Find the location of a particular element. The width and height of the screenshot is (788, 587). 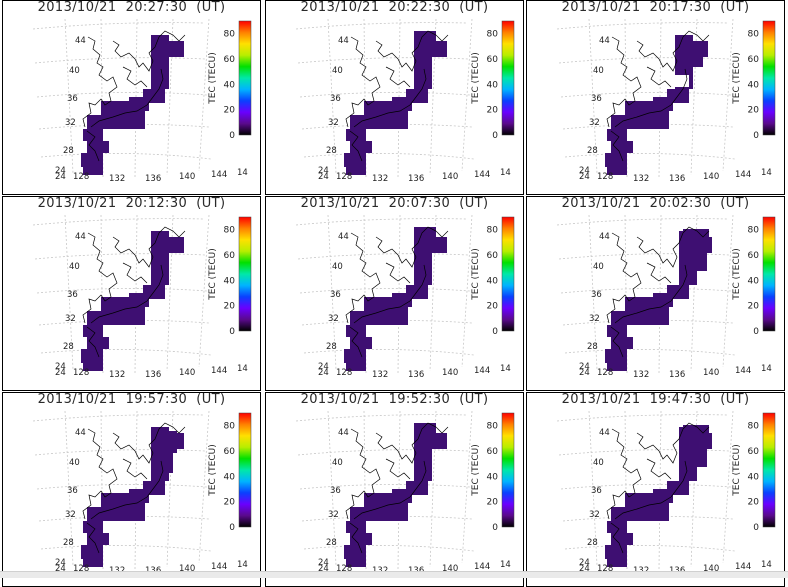

colorbar-tick-label: 60 is located at coordinates (493, 452).